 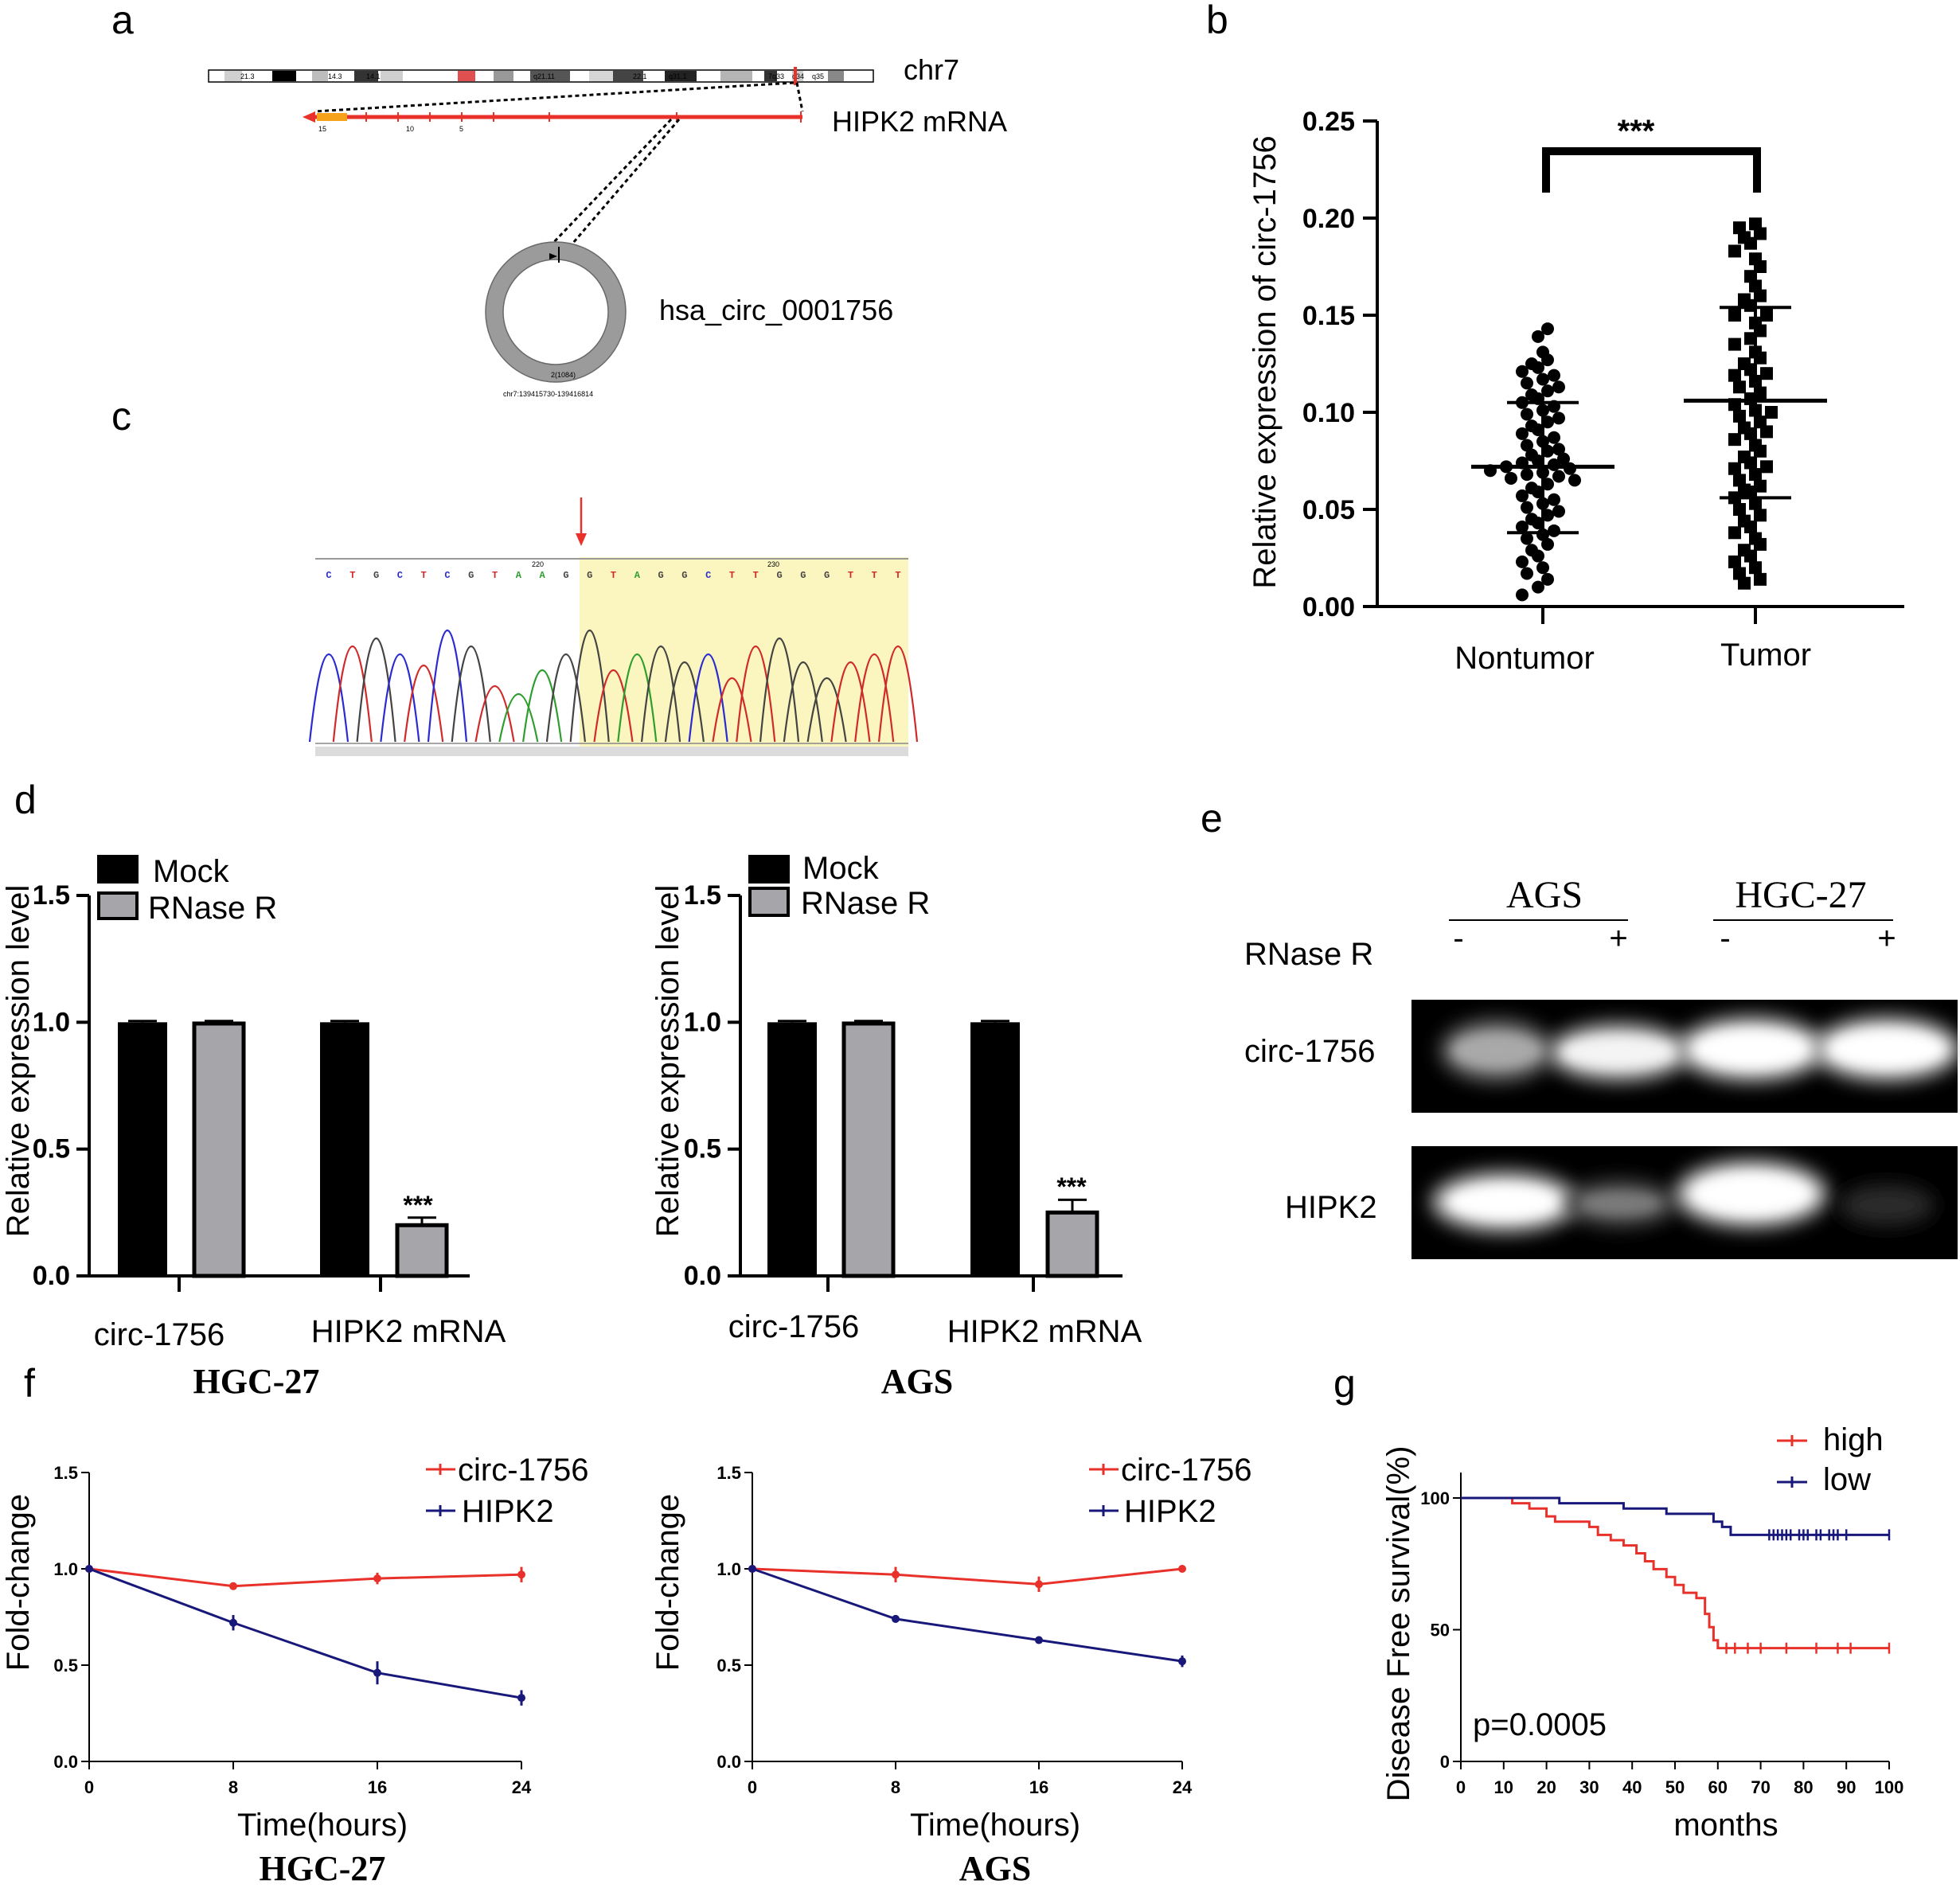 What do you see at coordinates (732, 575) in the screenshot?
I see `base-call-18: T` at bounding box center [732, 575].